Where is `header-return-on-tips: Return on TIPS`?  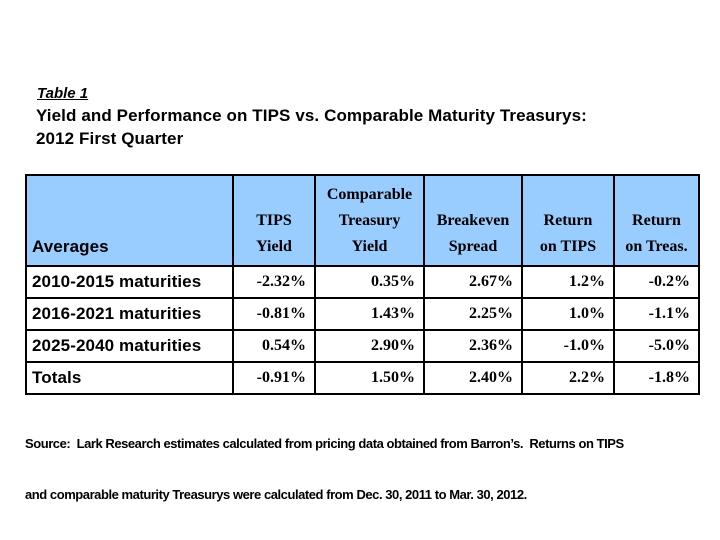
header-return-on-tips: Return on TIPS is located at coordinates (568, 220).